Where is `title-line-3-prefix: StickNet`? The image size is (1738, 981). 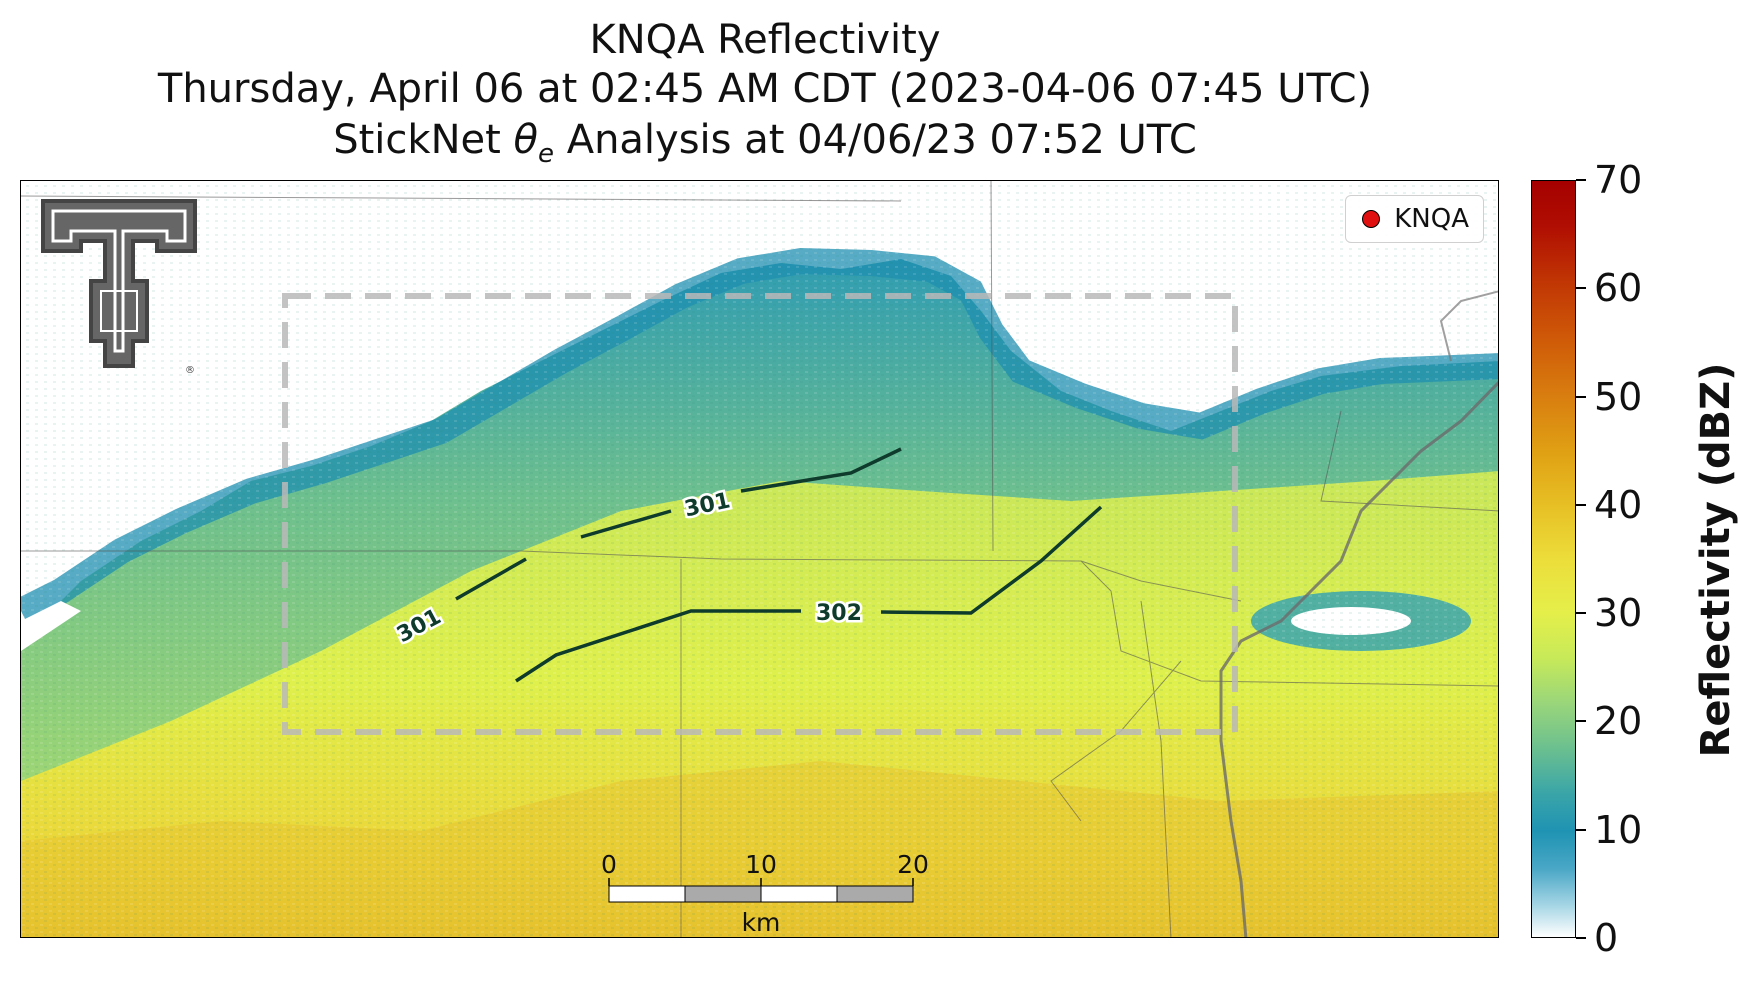 title-line-3-prefix: StickNet is located at coordinates (423, 140).